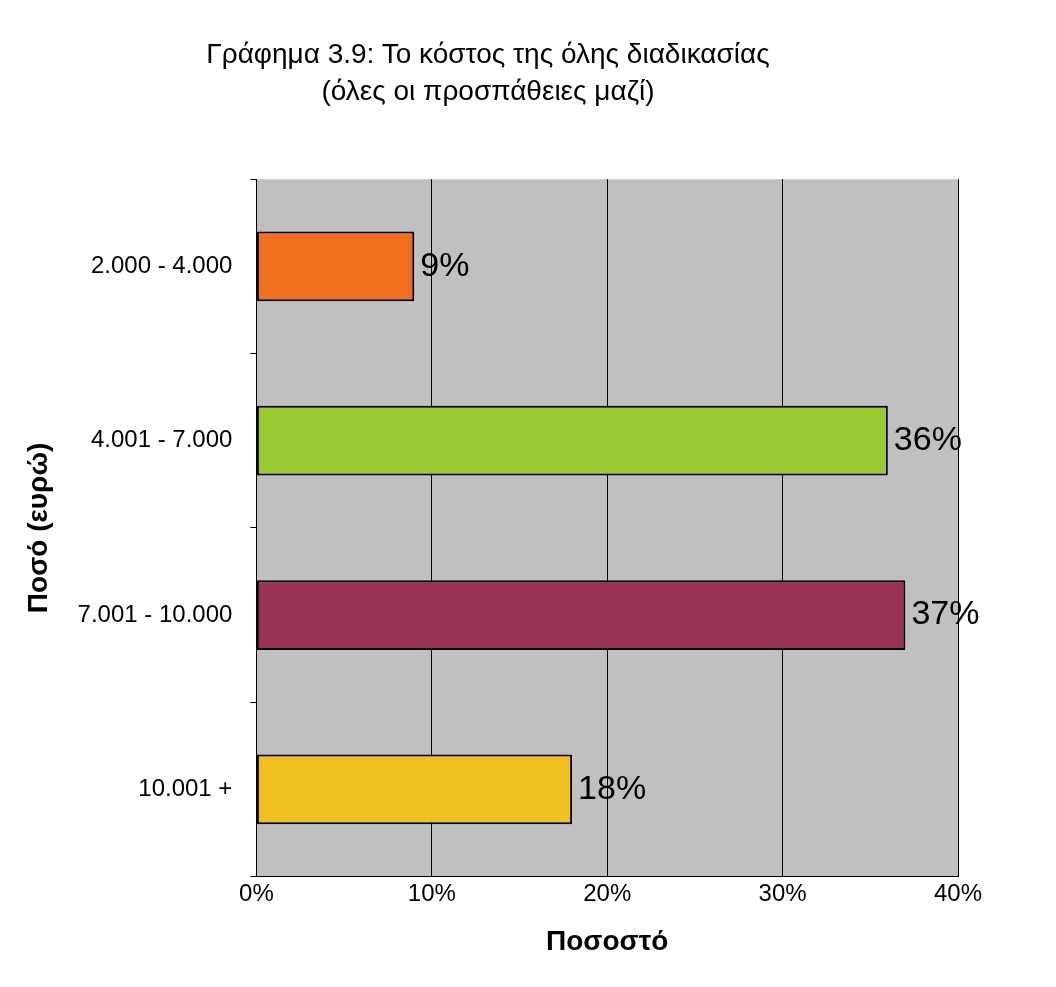 This screenshot has height=987, width=1056. What do you see at coordinates (161, 264) in the screenshot?
I see `y-tick-label: 2.000 - 4.000` at bounding box center [161, 264].